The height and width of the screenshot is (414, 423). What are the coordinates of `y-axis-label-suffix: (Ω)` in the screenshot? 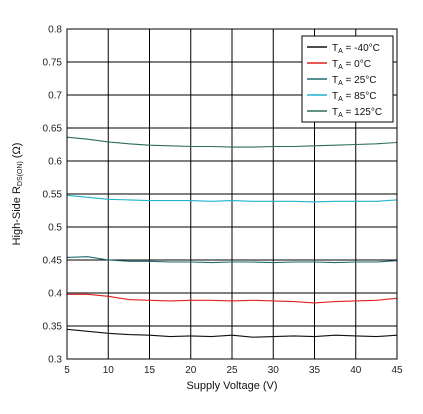 It's located at (17, 152).